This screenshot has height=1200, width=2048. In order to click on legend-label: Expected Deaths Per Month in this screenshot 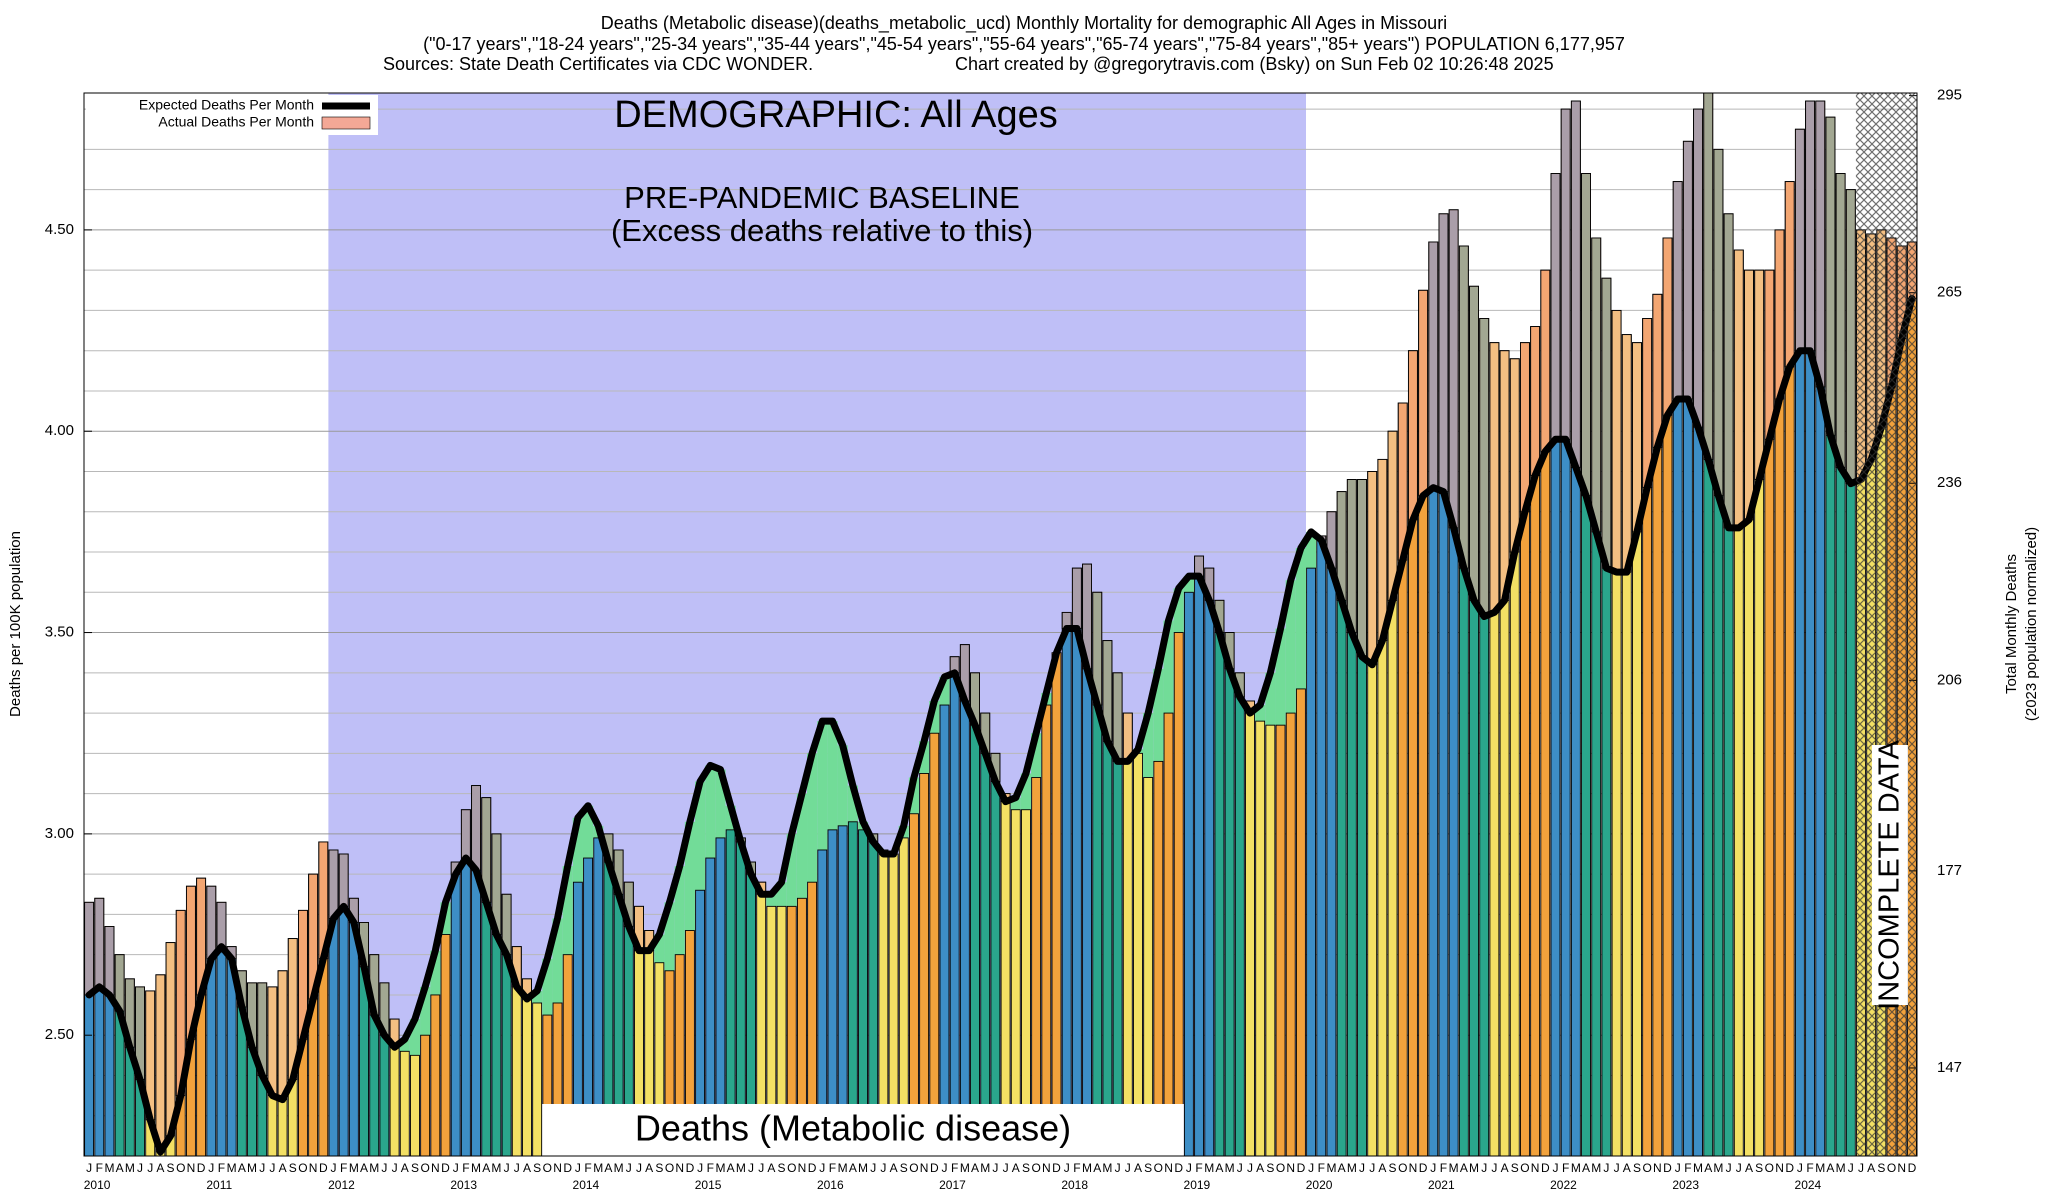, I will do `click(226, 105)`.